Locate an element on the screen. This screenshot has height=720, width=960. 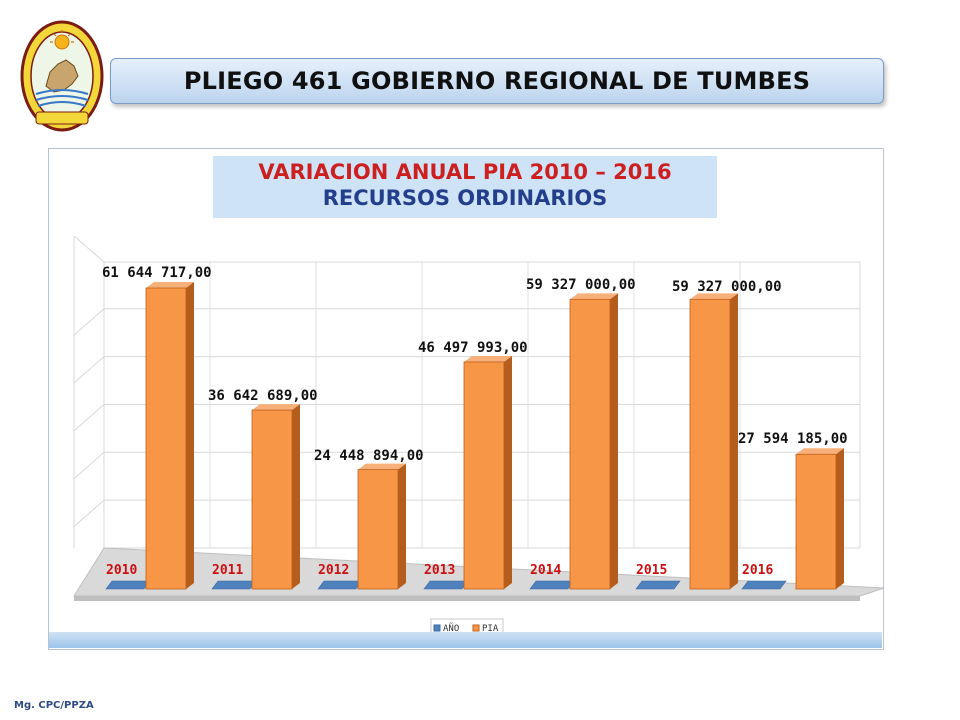
pia-bar-side-2015 is located at coordinates (734, 441).